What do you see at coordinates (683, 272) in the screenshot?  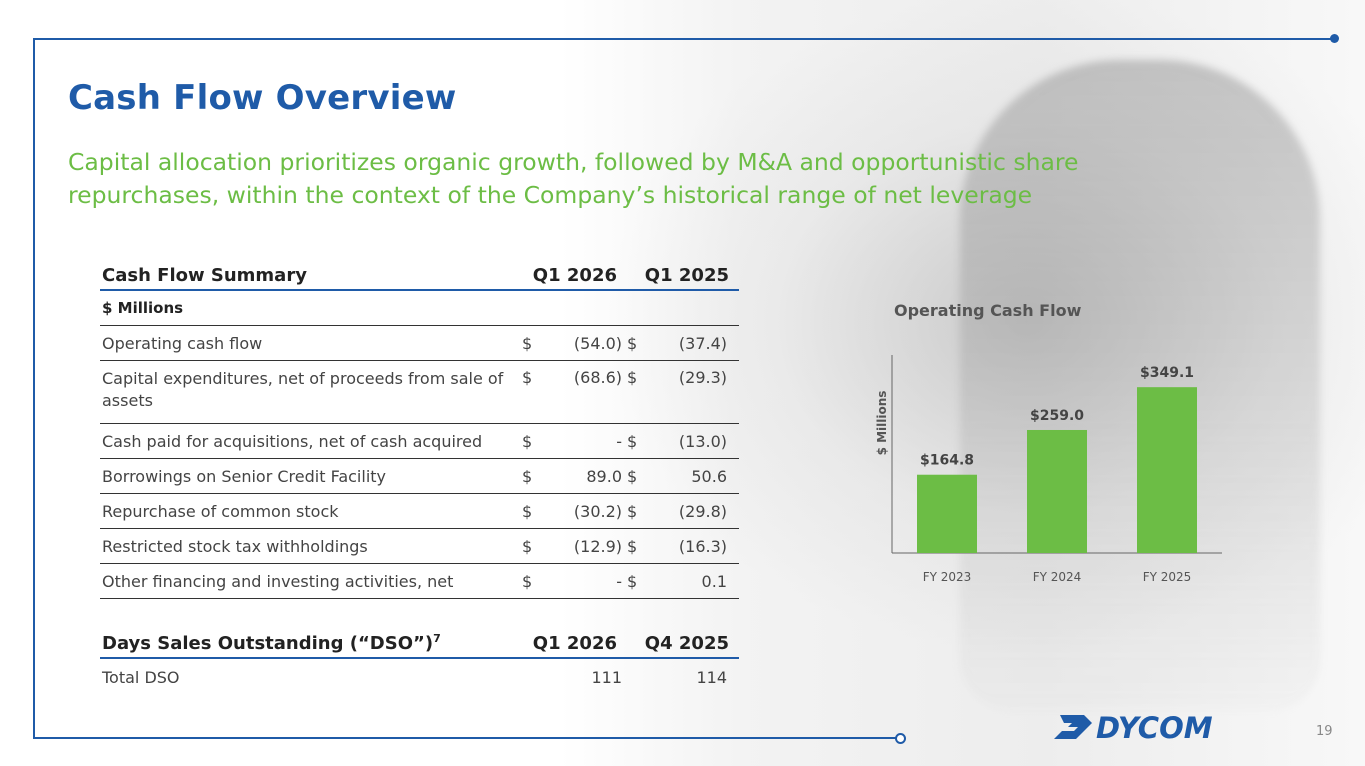 I see `column-header-q1-2025: Q1 2025` at bounding box center [683, 272].